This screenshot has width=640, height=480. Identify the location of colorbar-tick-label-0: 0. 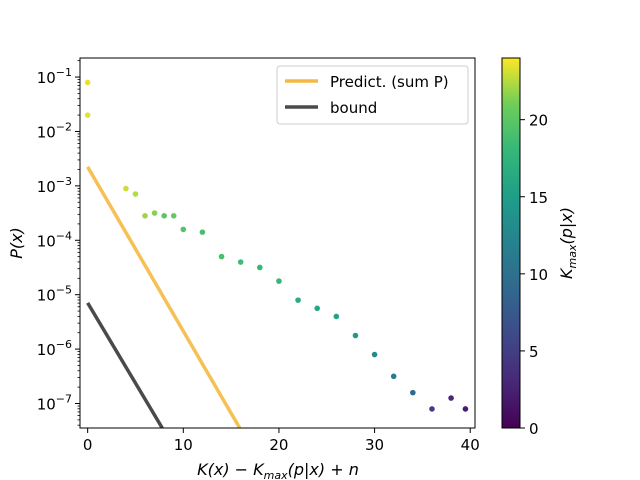
(534, 429).